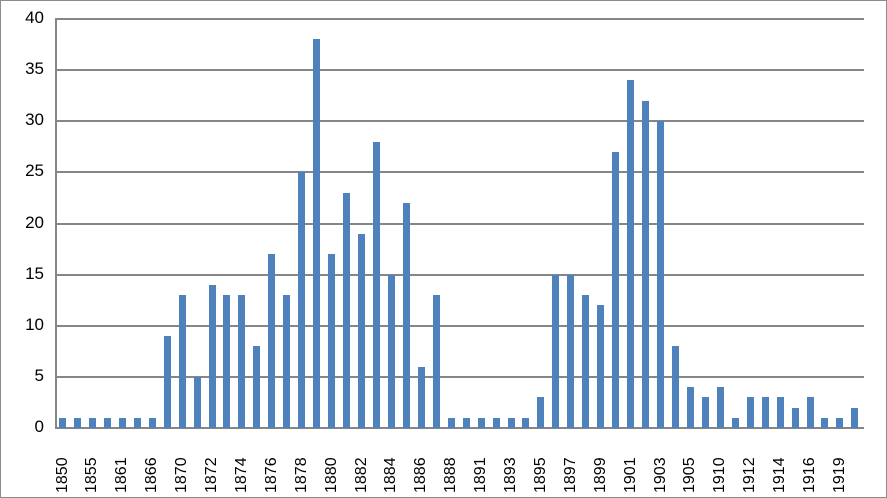 The width and height of the screenshot is (887, 498). I want to click on x-tick-label: 1893, so click(511, 465).